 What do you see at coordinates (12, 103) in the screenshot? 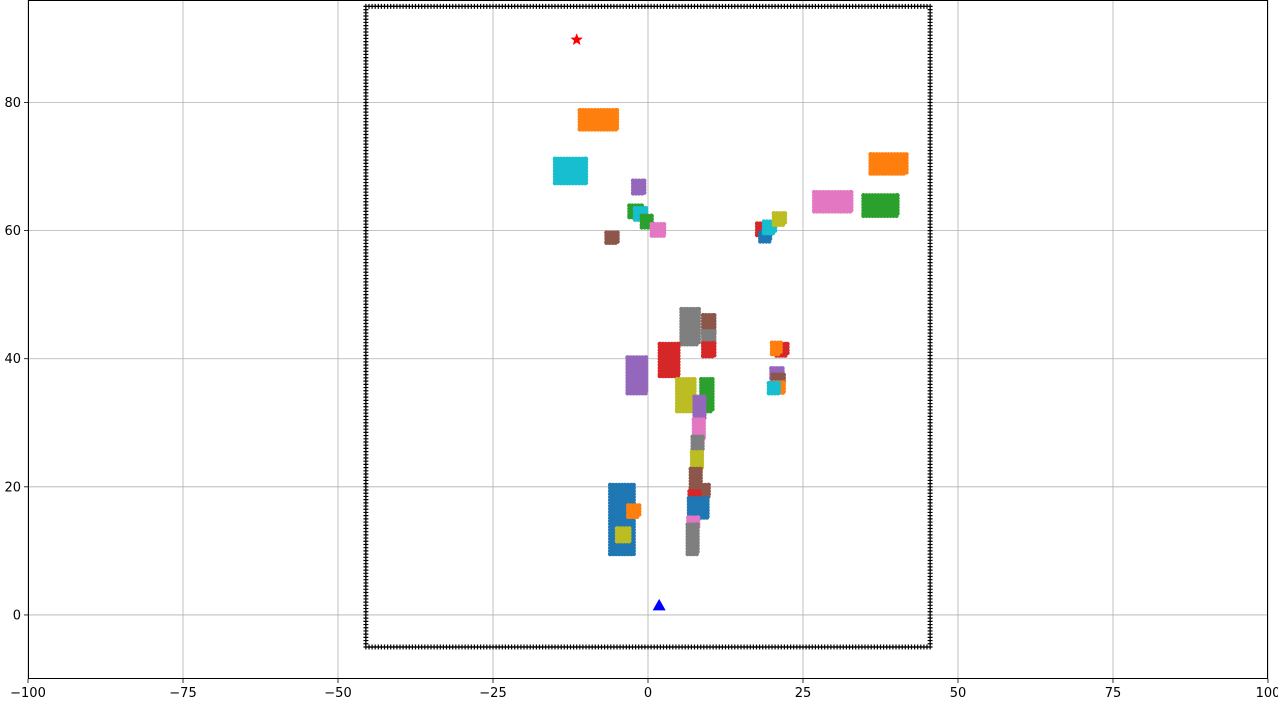
I see `y-tick-label: 80` at bounding box center [12, 103].